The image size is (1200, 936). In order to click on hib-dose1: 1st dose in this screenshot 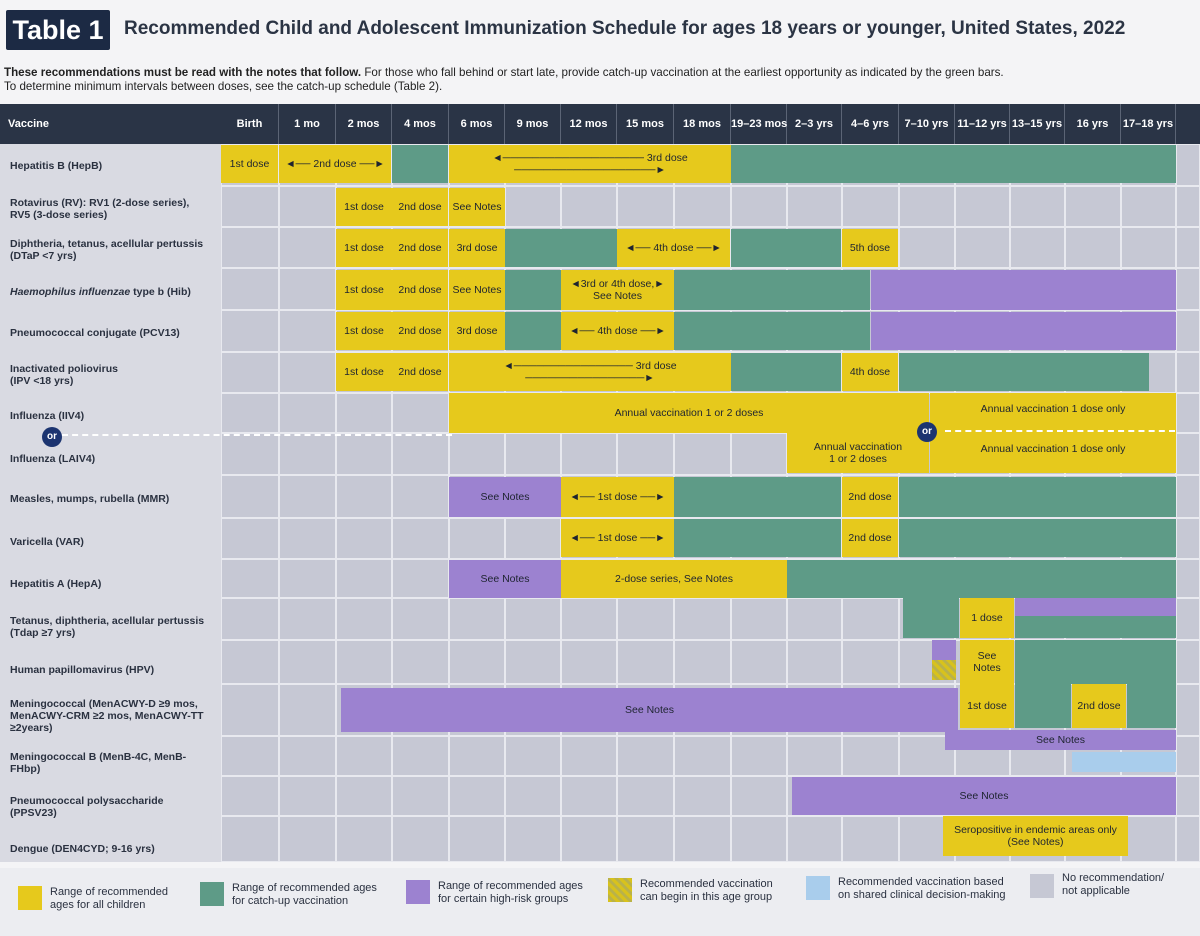, I will do `click(364, 290)`.